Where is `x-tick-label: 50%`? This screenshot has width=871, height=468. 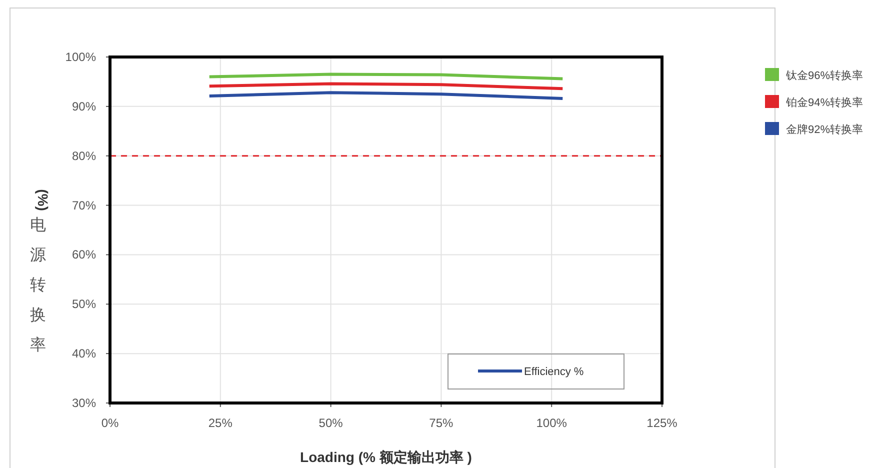
x-tick-label: 50% is located at coordinates (331, 423).